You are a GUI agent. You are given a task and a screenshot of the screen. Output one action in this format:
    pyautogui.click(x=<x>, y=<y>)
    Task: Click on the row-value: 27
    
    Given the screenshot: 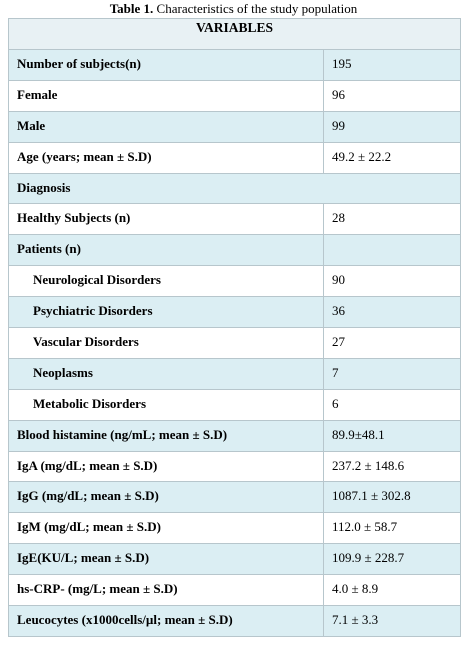 What is the action you would take?
    pyautogui.click(x=392, y=343)
    